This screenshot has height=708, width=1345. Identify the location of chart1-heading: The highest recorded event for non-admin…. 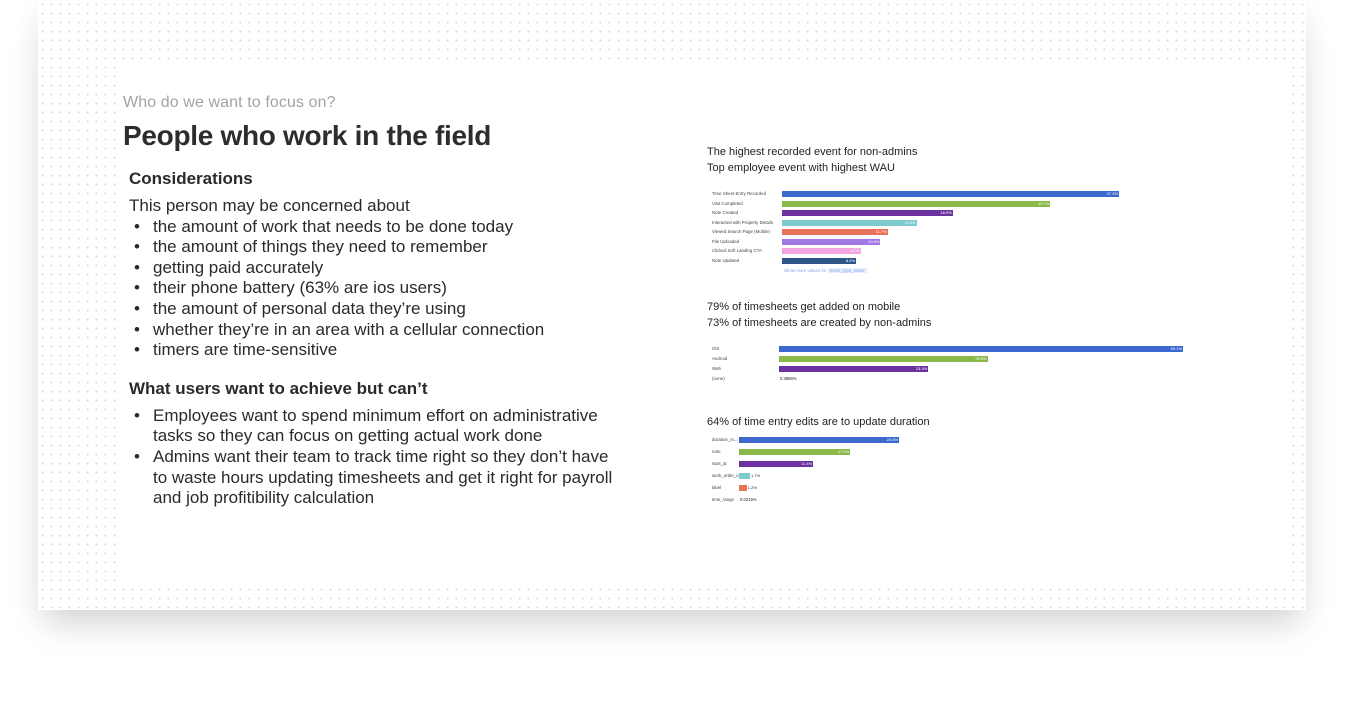
(812, 160).